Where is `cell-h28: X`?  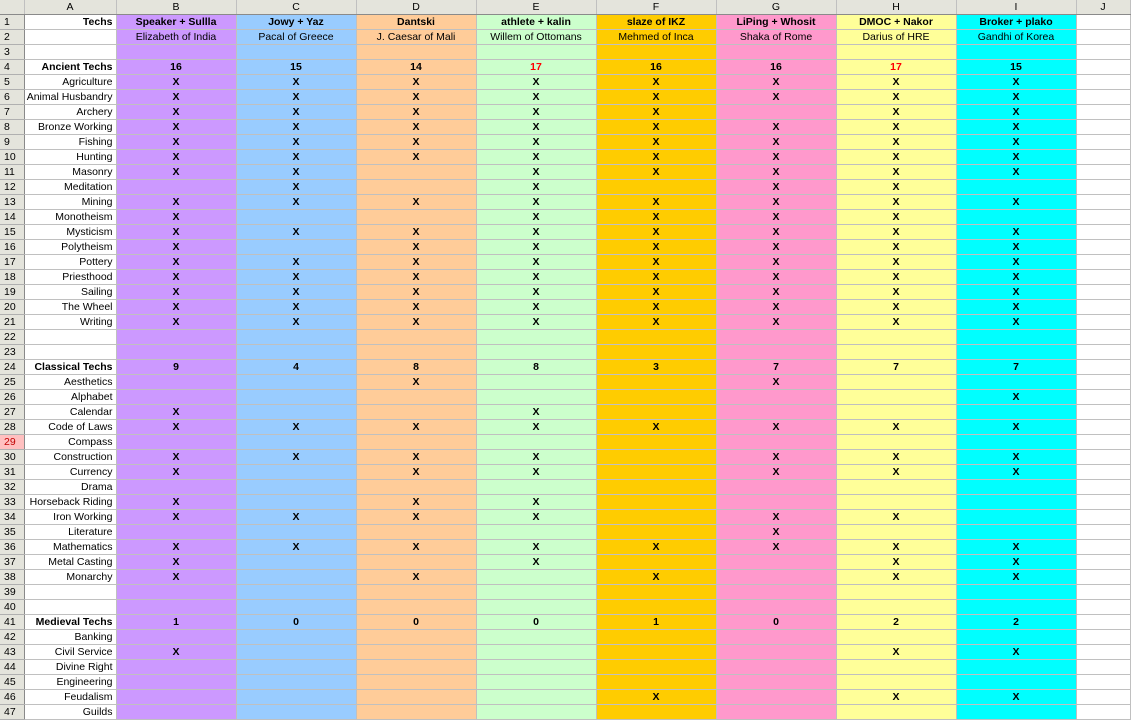
cell-h28: X is located at coordinates (896, 427).